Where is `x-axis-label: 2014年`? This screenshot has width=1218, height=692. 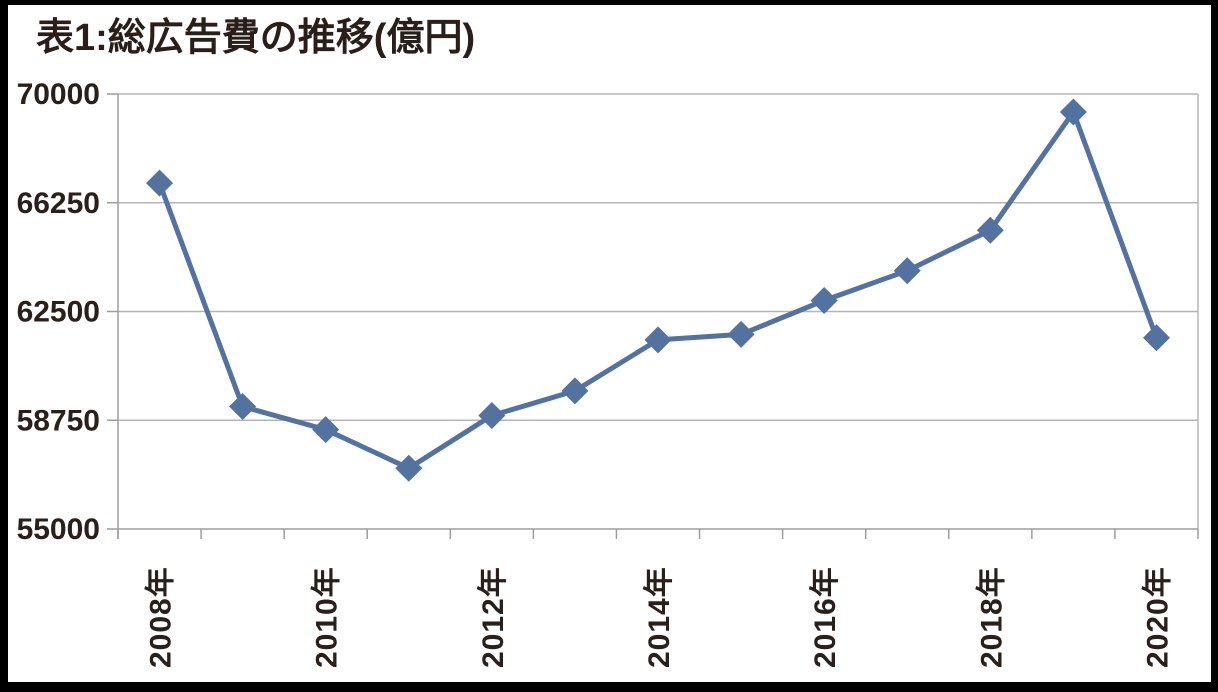 x-axis-label: 2014年 is located at coordinates (659, 617).